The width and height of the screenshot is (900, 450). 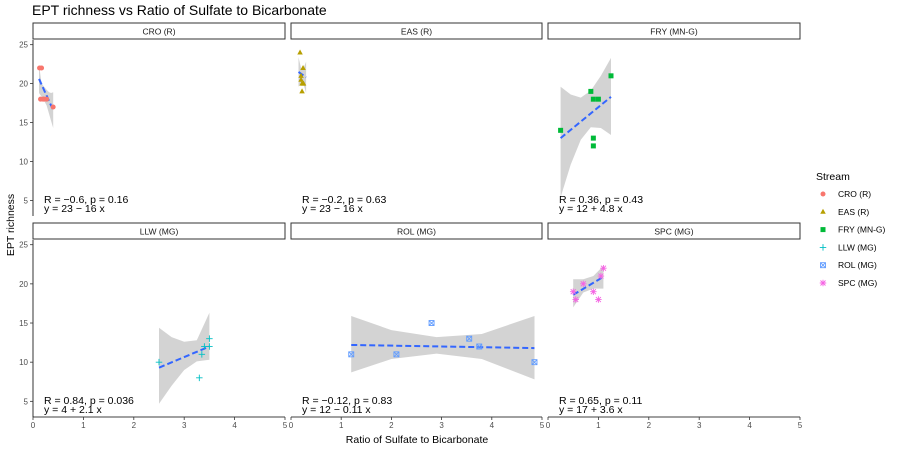 What do you see at coordinates (416, 118) in the screenshot?
I see `facet-panel: EAS (R) R = −0.2, p = 0.63y = 23 − 16 x` at bounding box center [416, 118].